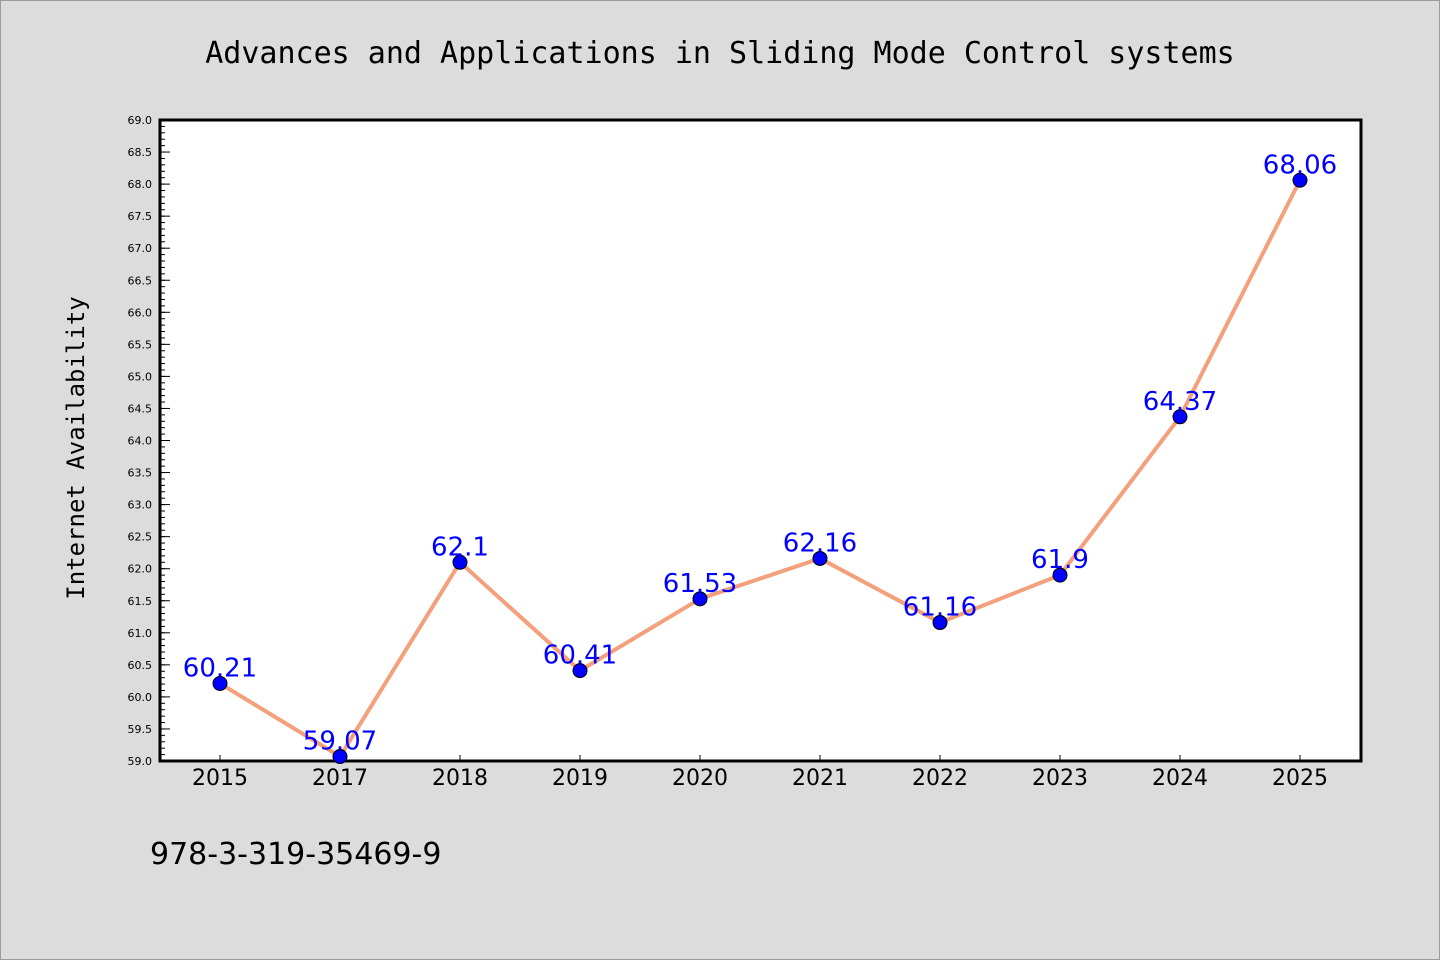  What do you see at coordinates (140, 633) in the screenshot?
I see `y-tick-label: 61.0` at bounding box center [140, 633].